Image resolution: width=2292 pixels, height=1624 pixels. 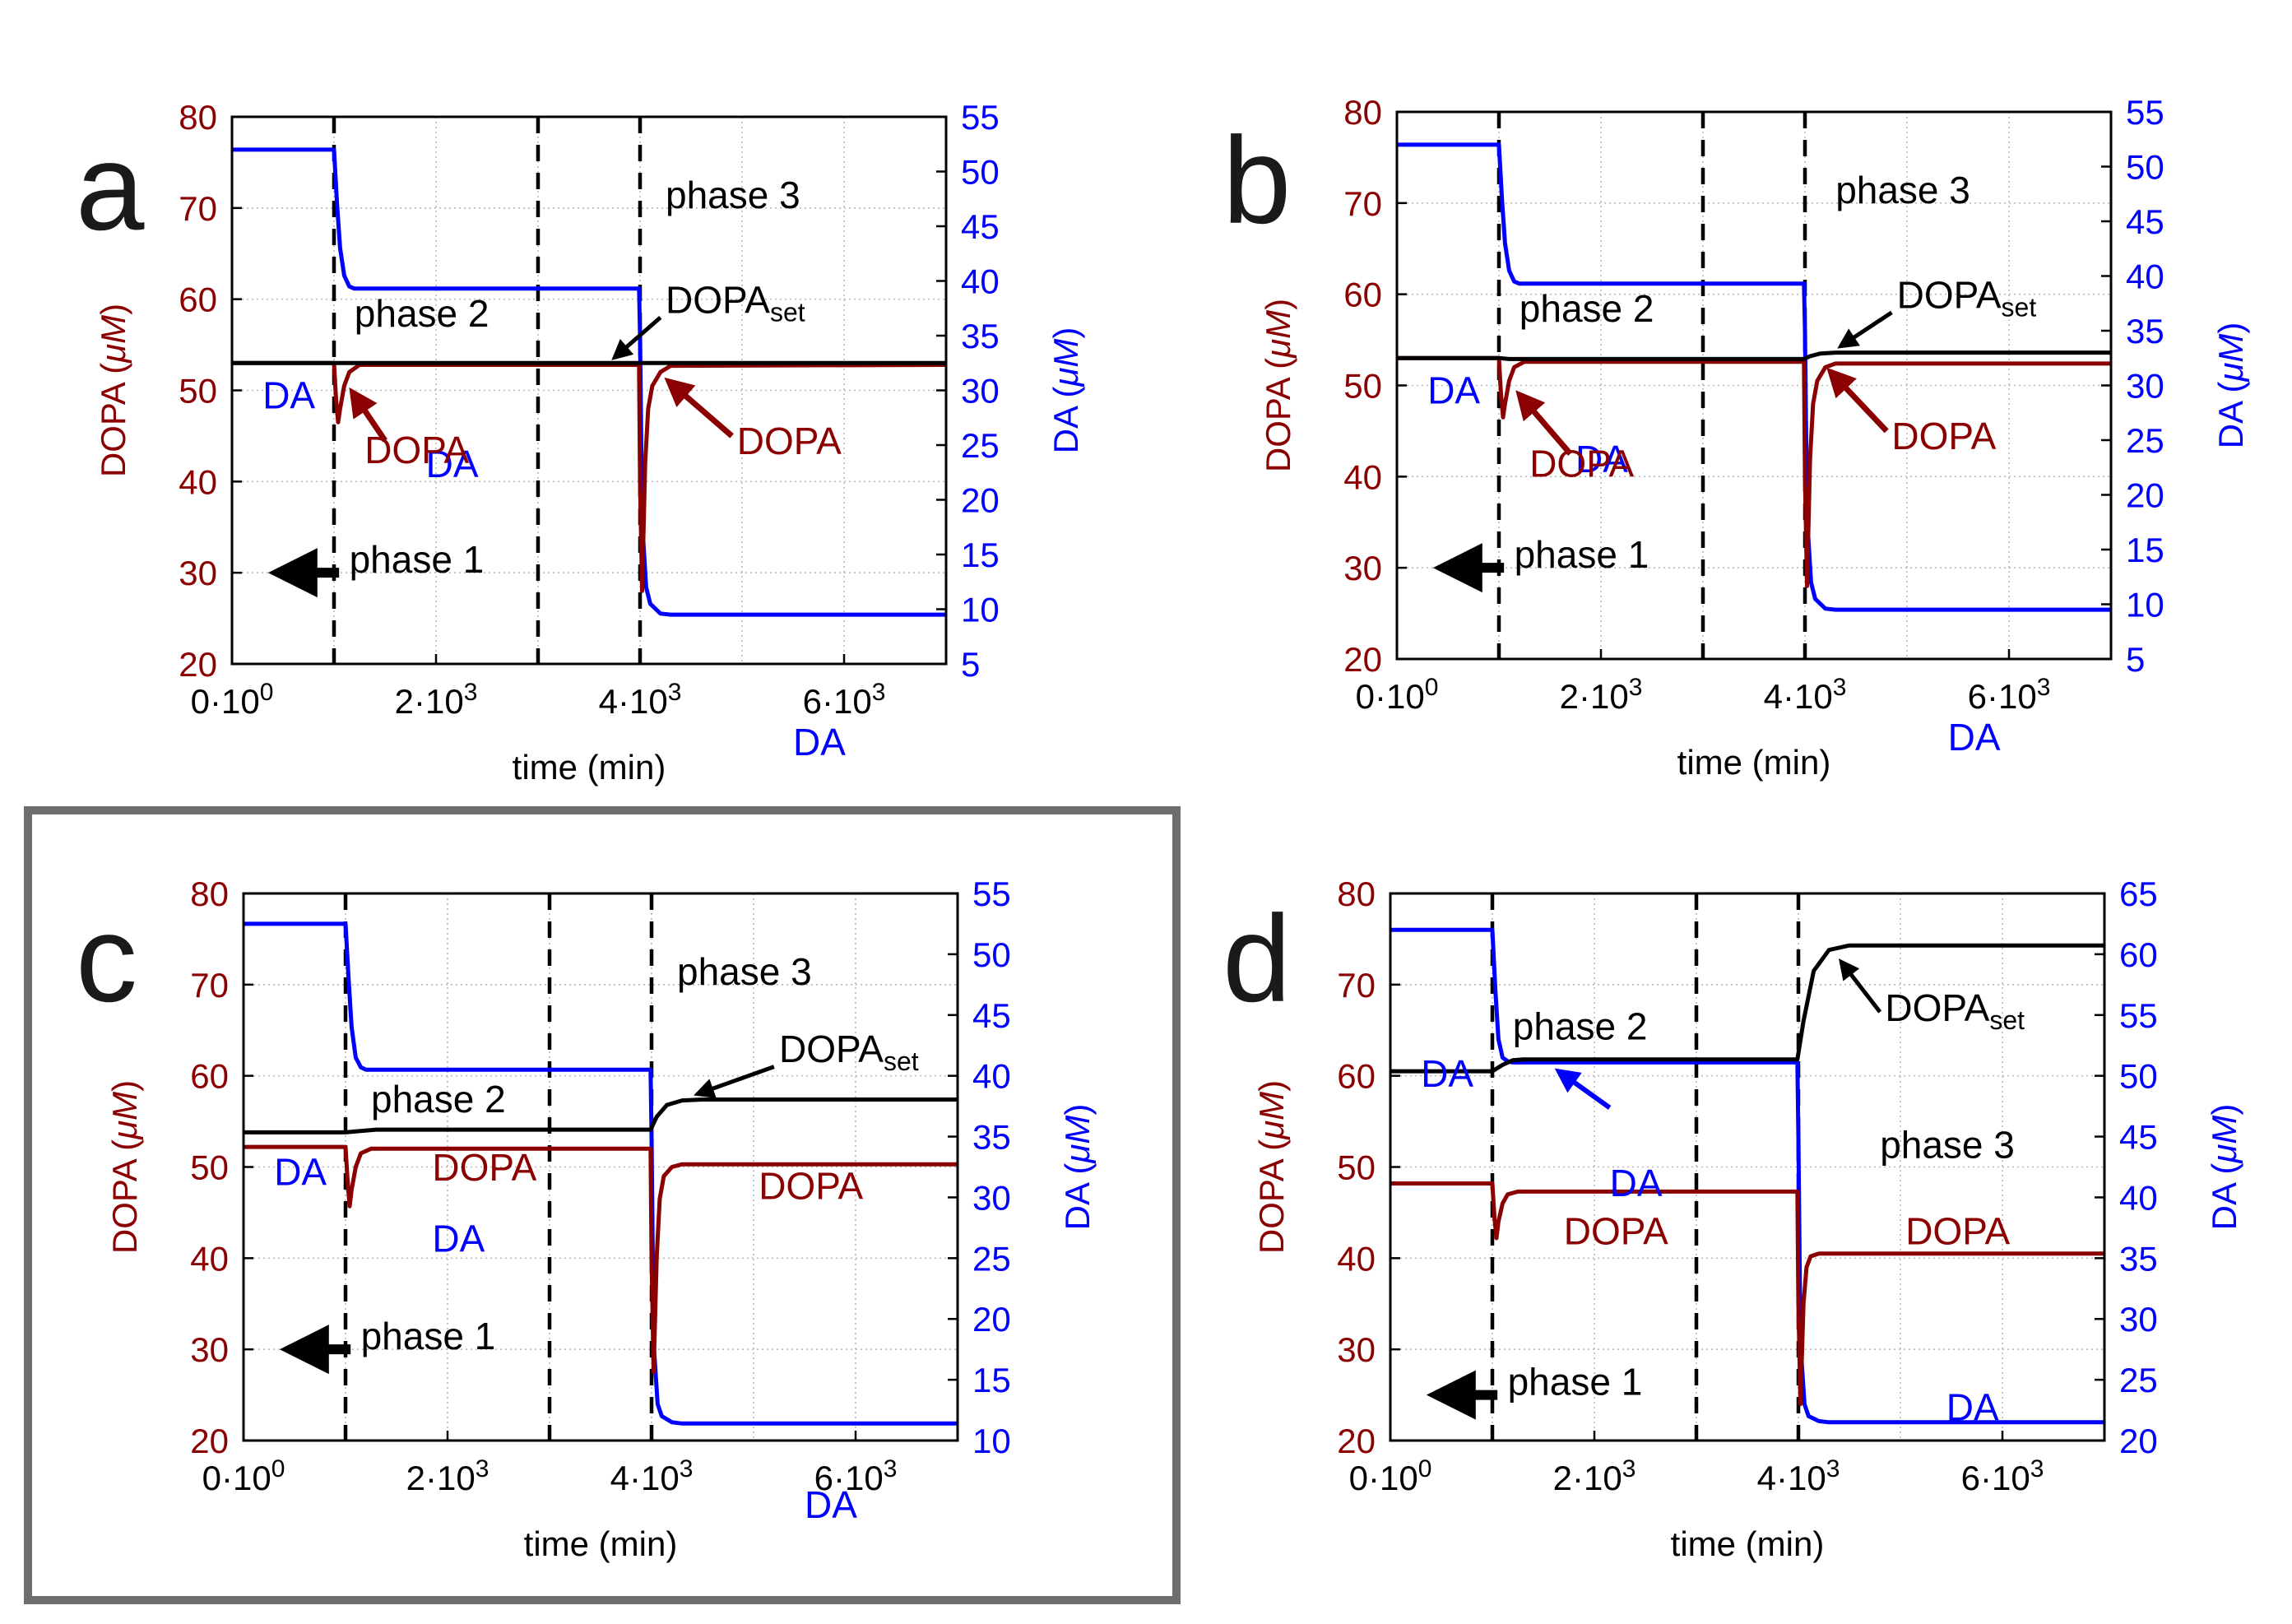 I want to click on panel-letter-b: b, so click(x=1257, y=180).